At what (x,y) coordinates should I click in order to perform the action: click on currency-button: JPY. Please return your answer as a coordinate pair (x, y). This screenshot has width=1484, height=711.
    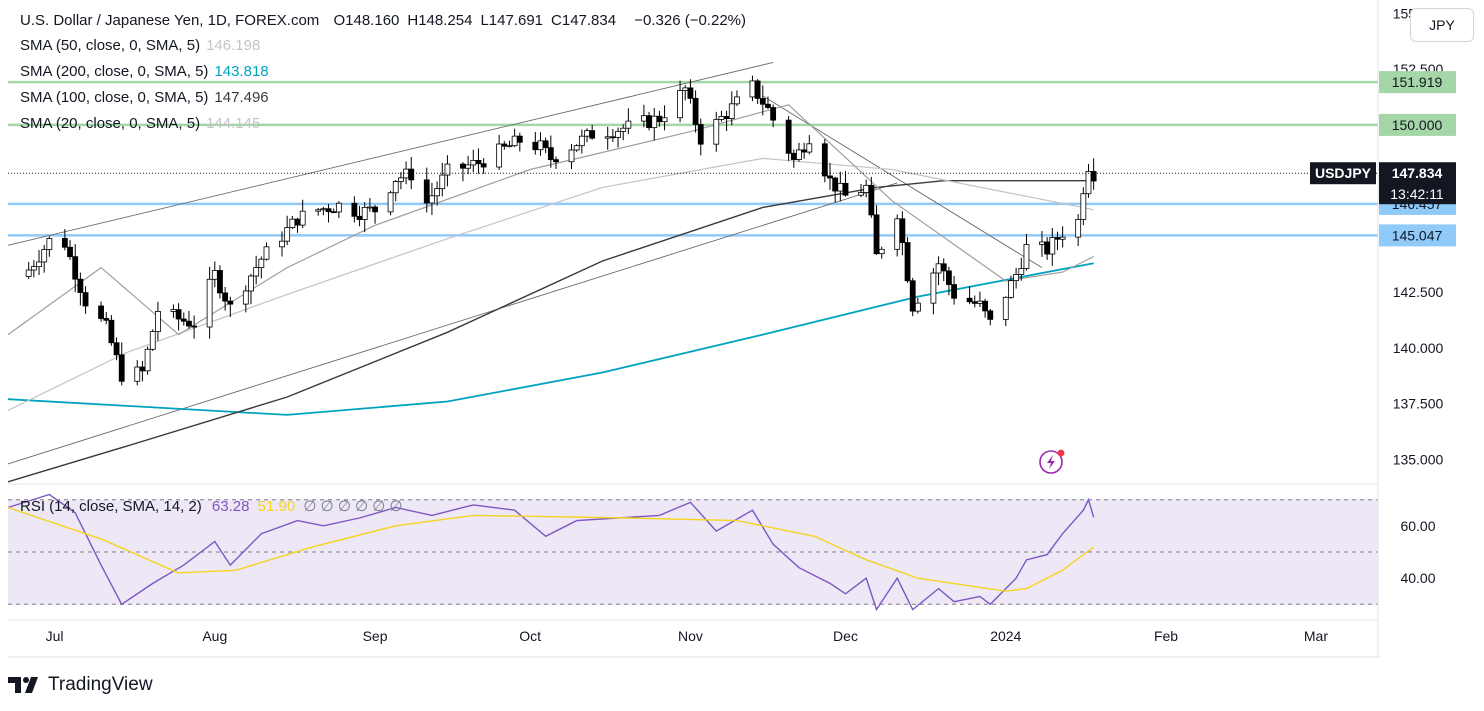
    Looking at the image, I should click on (1442, 25).